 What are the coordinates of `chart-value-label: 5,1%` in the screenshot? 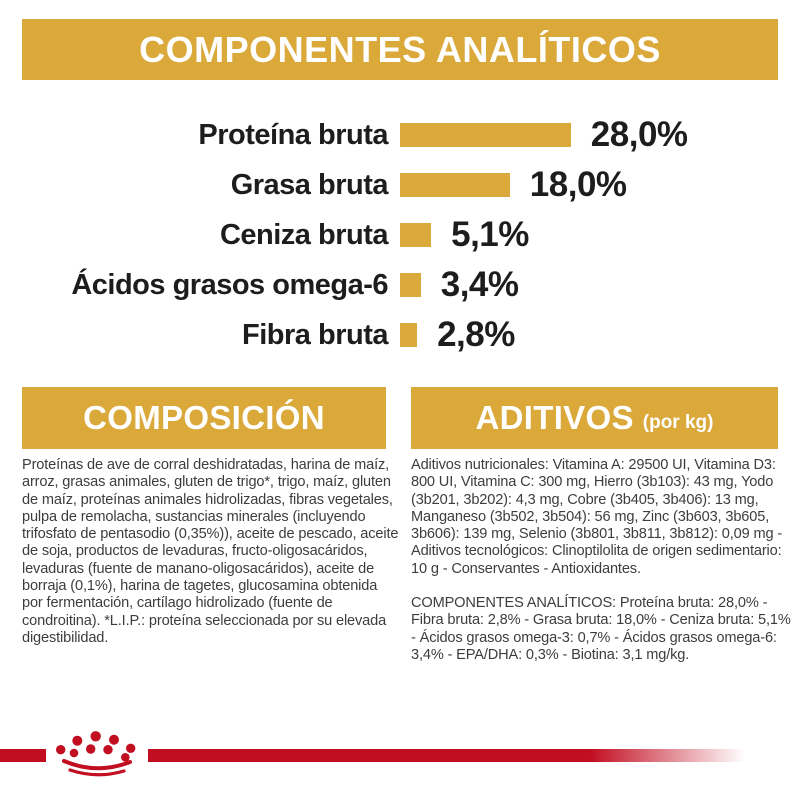 It's located at (490, 234).